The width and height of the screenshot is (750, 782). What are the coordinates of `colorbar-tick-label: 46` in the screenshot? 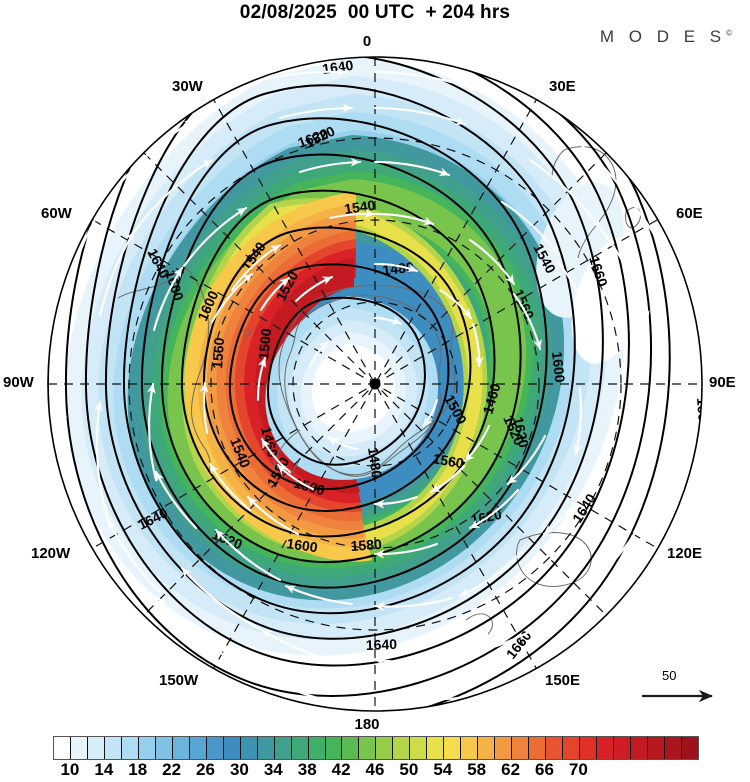 It's located at (375, 769).